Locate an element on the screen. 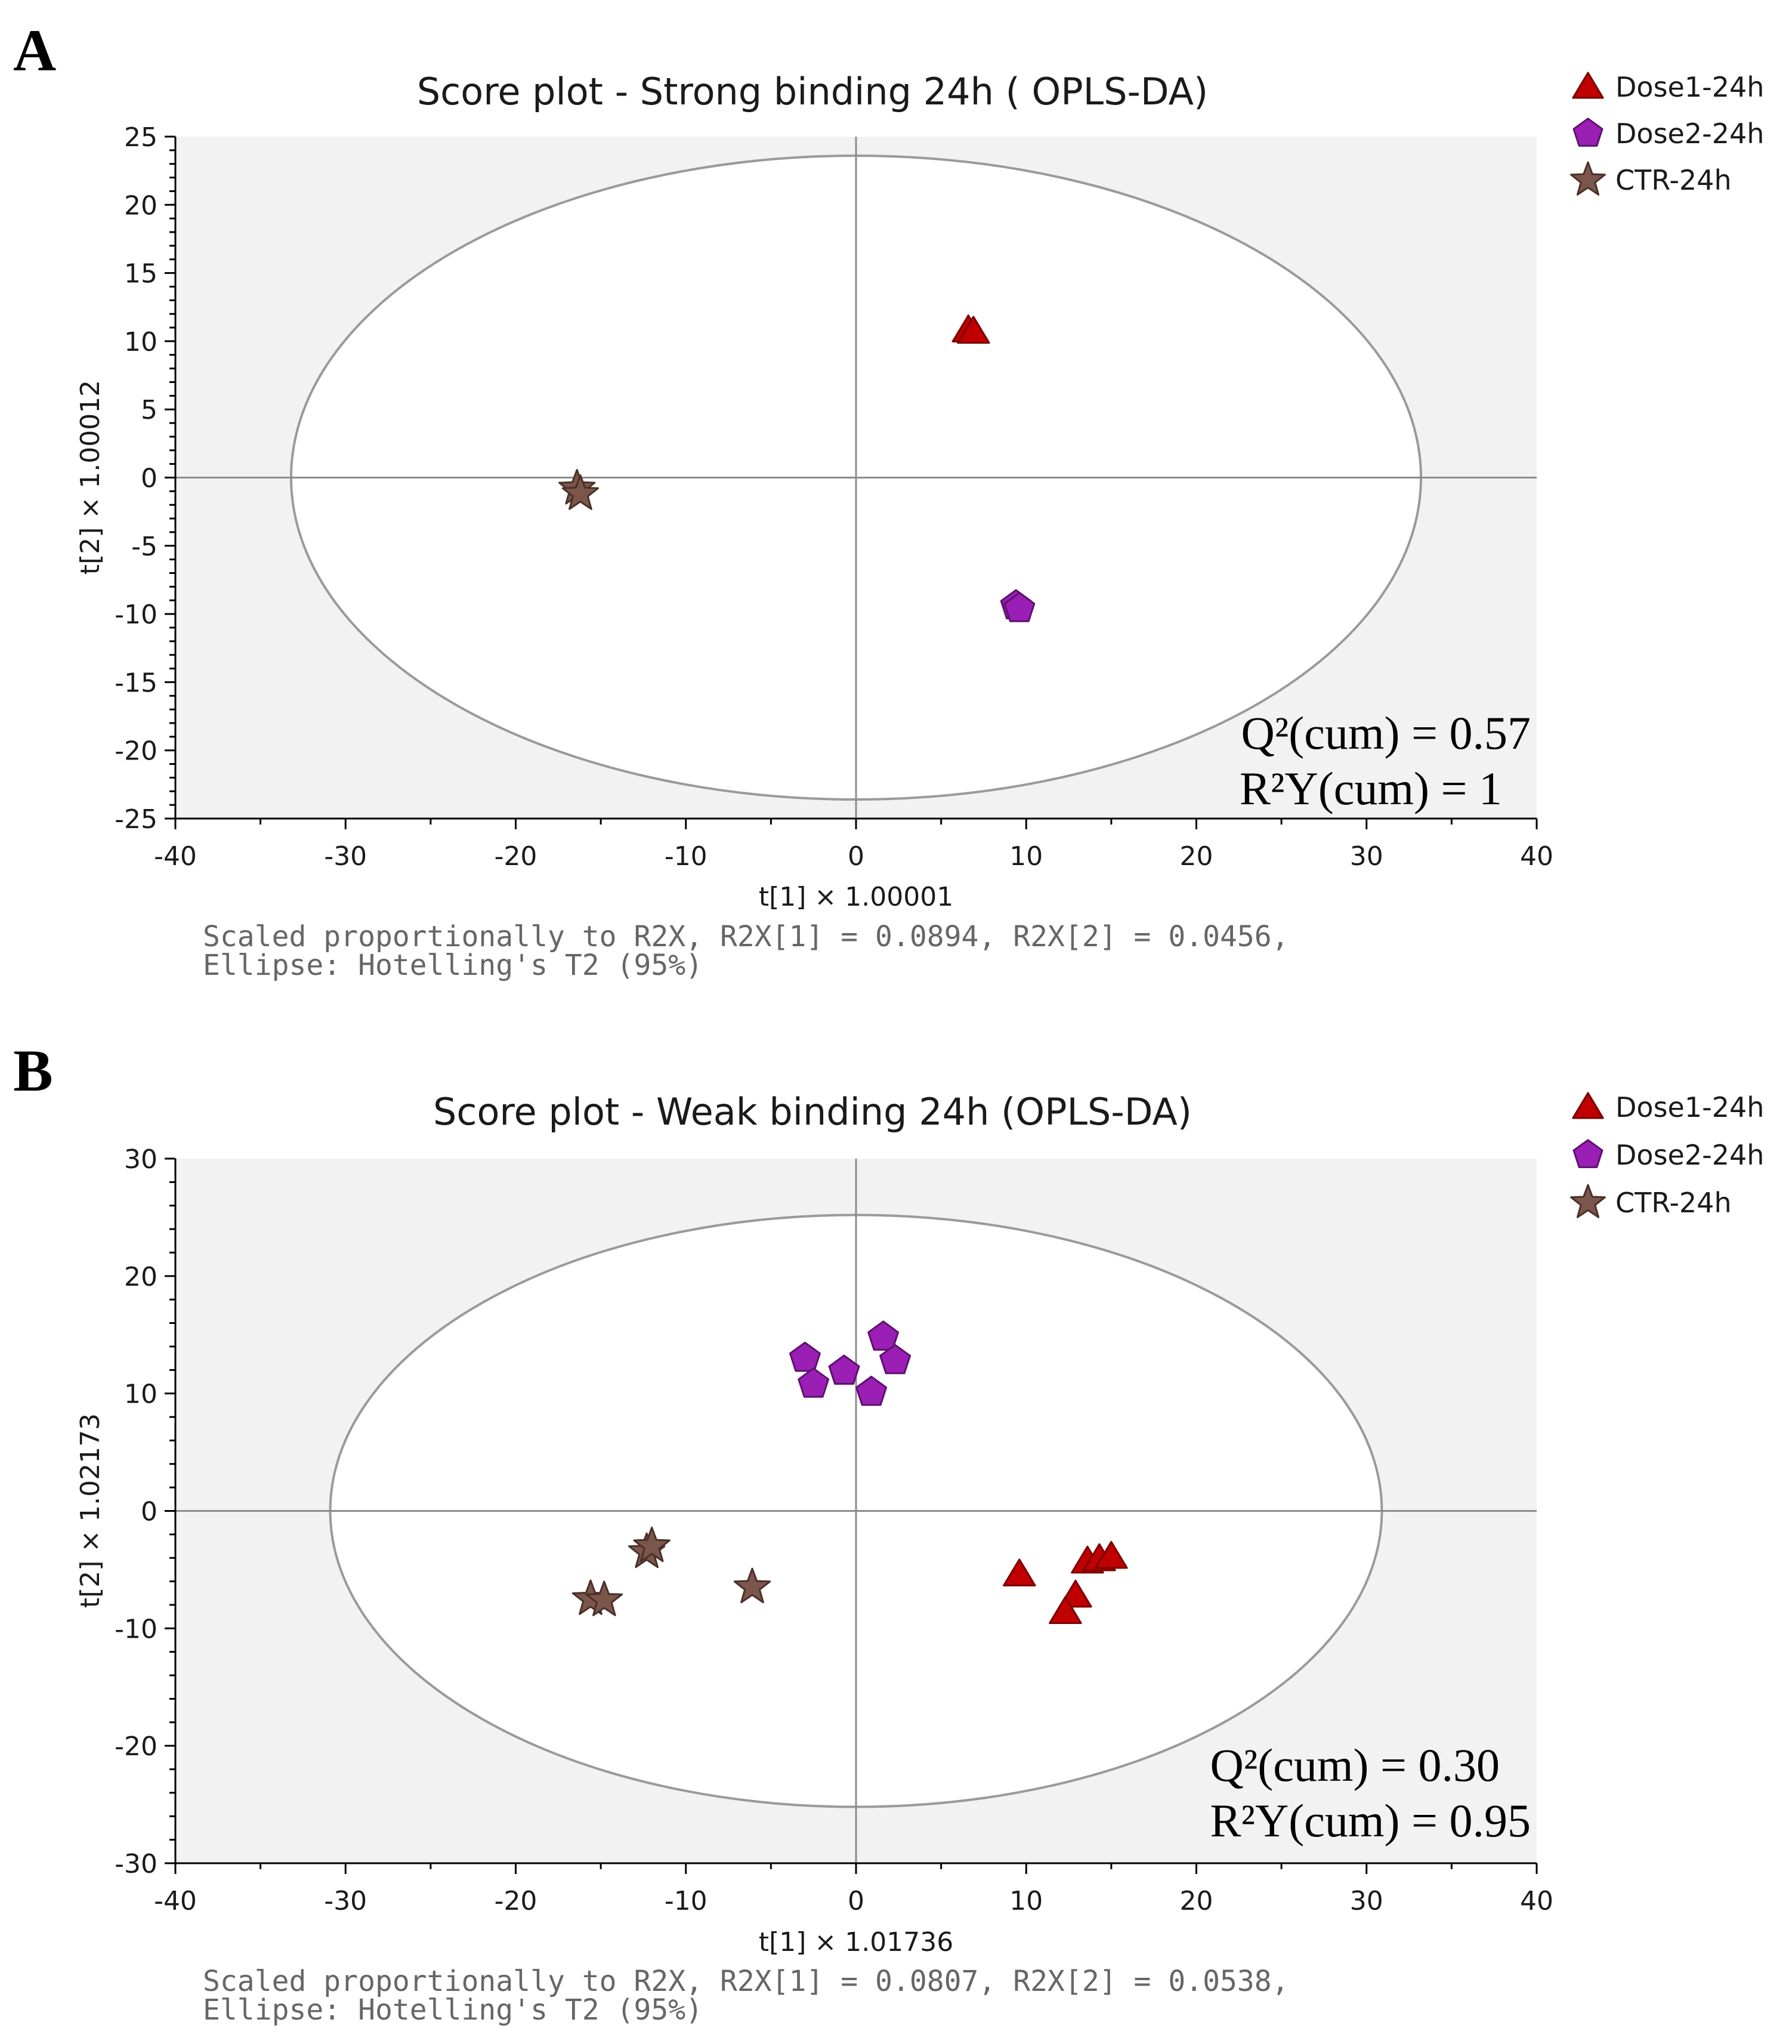 Image resolution: width=1792 pixels, height=2044 pixels. panel-a-x-tick-labels: -40 -30 -20 -10 0 10 20 30 40 is located at coordinates (854, 857).